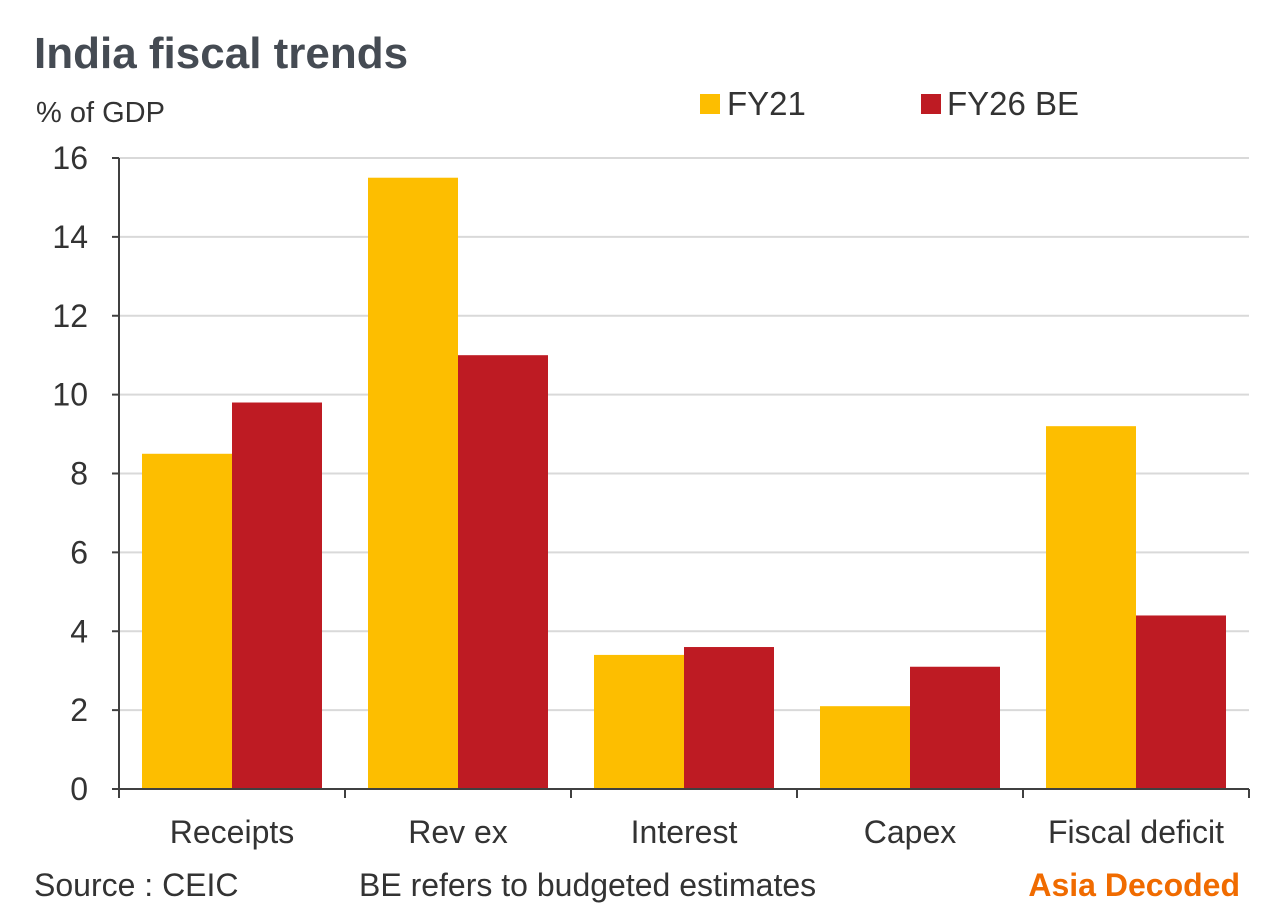 The image size is (1284, 924). I want to click on brand-label: Asia Decoded, so click(1134, 885).